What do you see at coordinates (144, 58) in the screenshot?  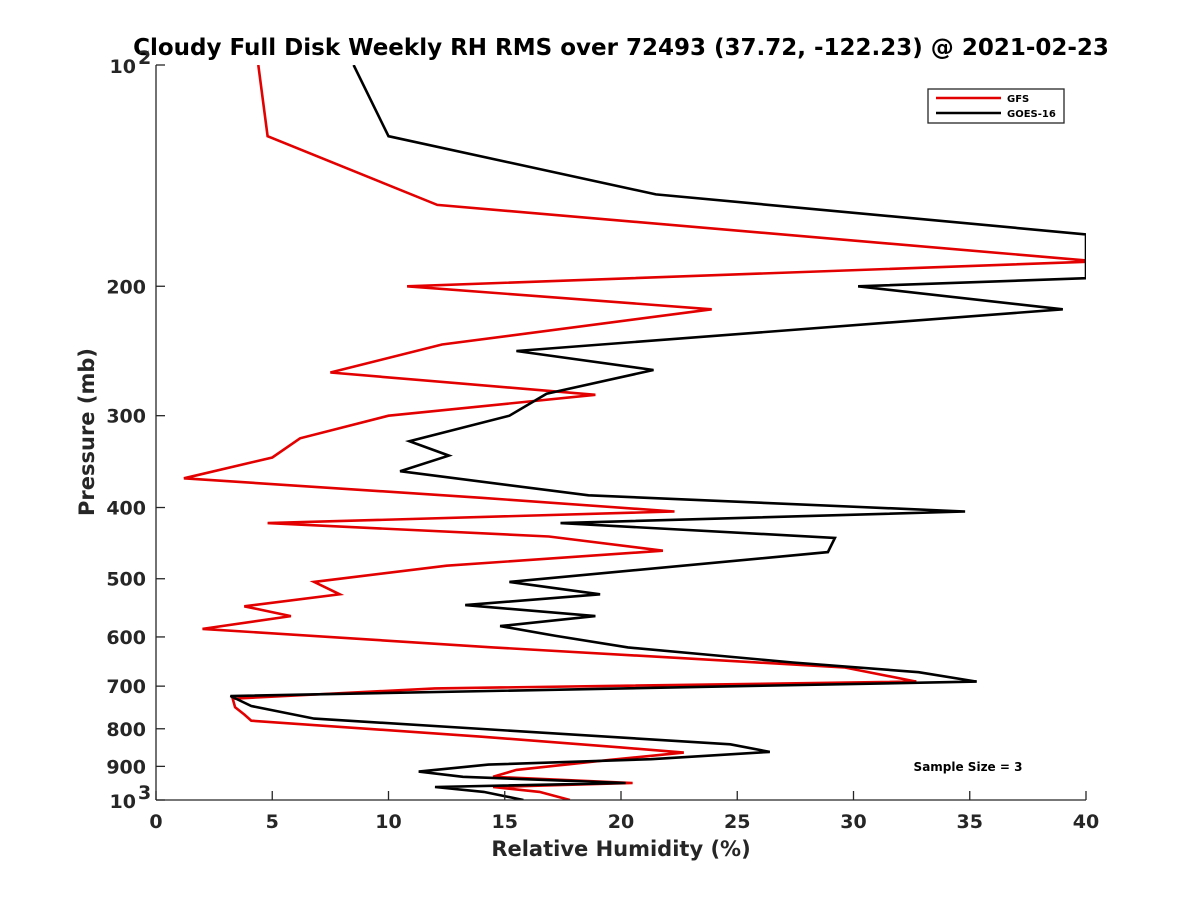 I see `y-tick-exponent: 2` at bounding box center [144, 58].